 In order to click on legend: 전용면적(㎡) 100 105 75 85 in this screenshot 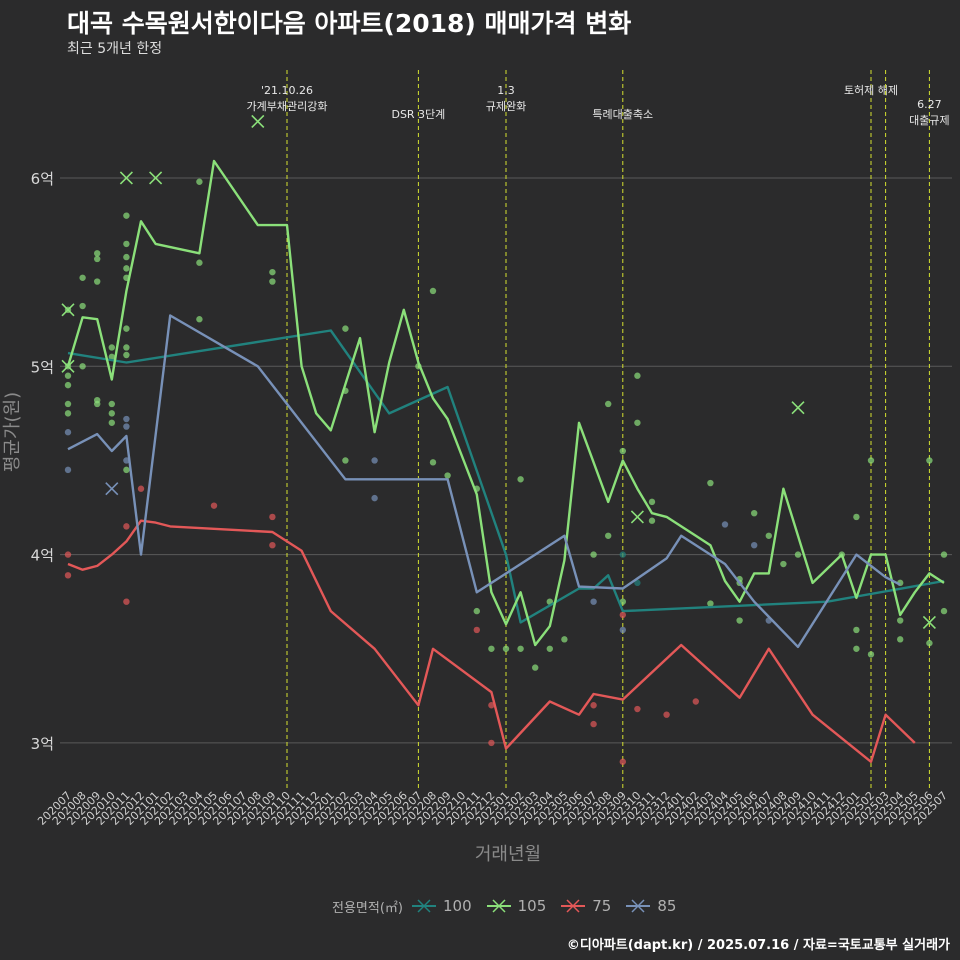, I will do `click(511, 906)`.